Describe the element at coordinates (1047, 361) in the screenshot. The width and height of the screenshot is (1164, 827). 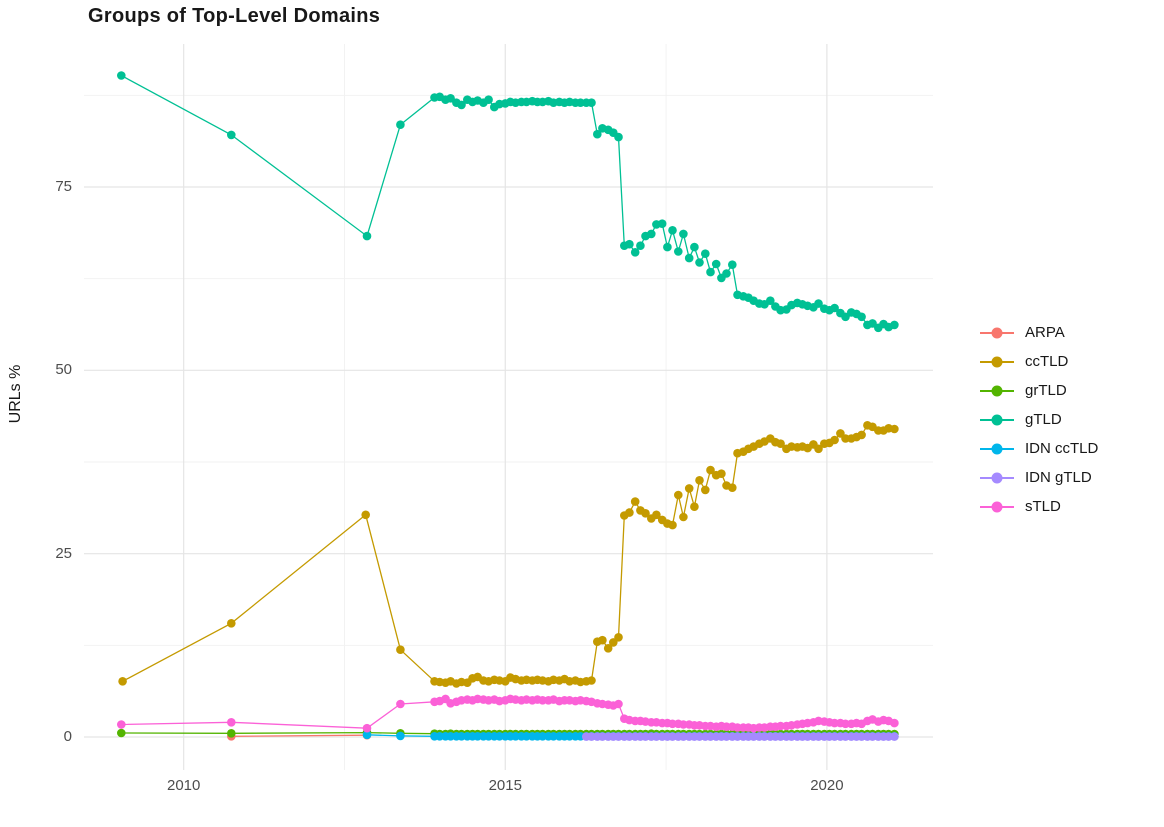
I see `legend-item-label: ccTLD` at that location.